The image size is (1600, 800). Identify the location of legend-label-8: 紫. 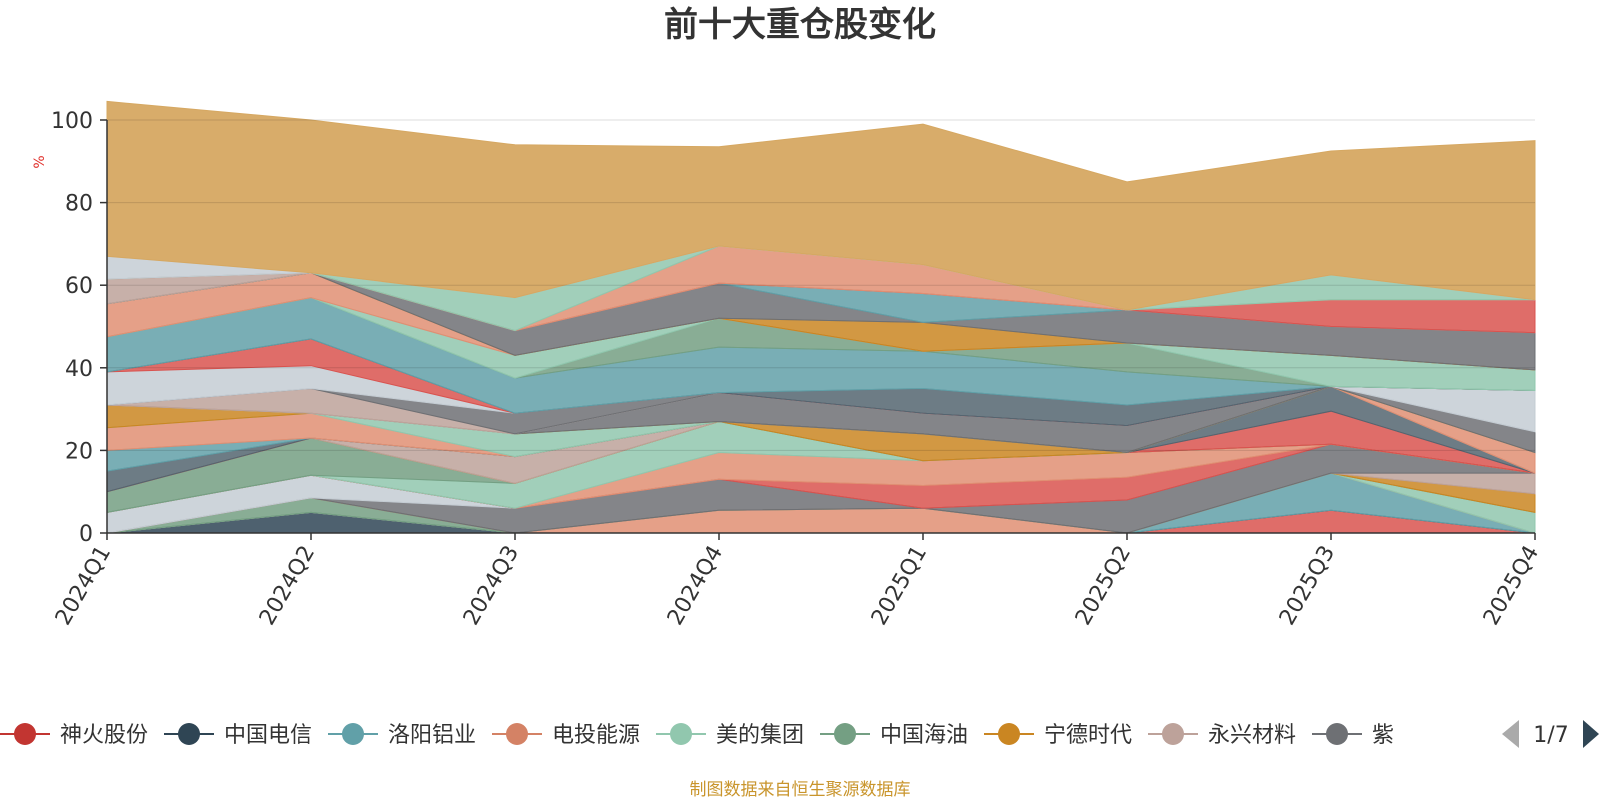
(1383, 735).